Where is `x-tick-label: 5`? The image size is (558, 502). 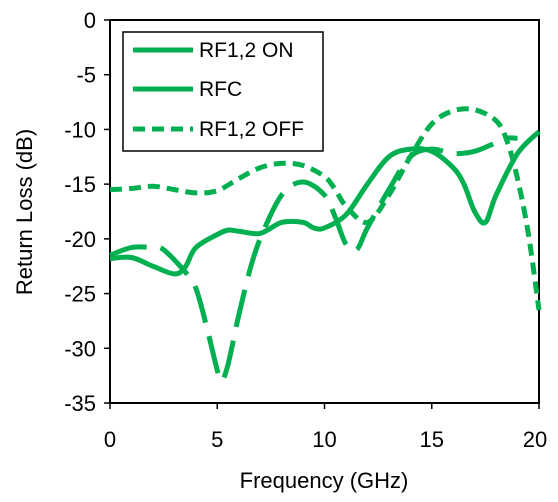 x-tick-label: 5 is located at coordinates (217, 439).